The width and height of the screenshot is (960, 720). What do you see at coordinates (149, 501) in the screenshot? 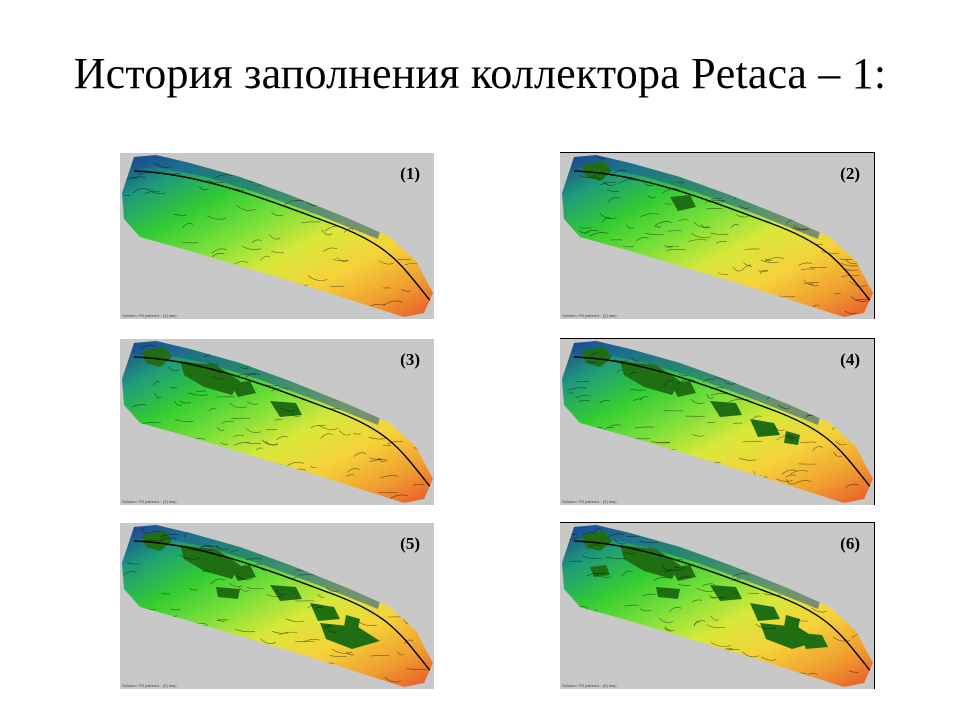
I see `panel-caption-3: Solution: Fill patterns - (3) step` at bounding box center [149, 501].